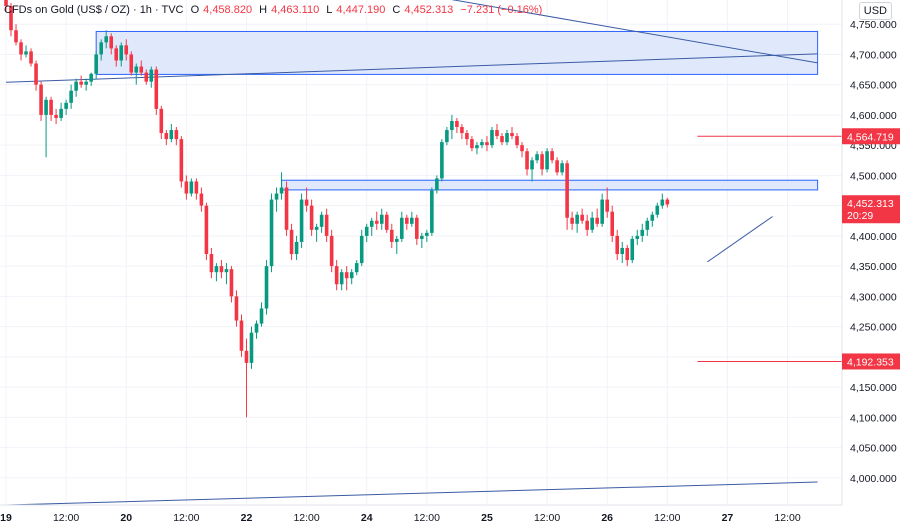  Describe the element at coordinates (873, 297) in the screenshot. I see `price-tick-label: 4,300.000` at that location.